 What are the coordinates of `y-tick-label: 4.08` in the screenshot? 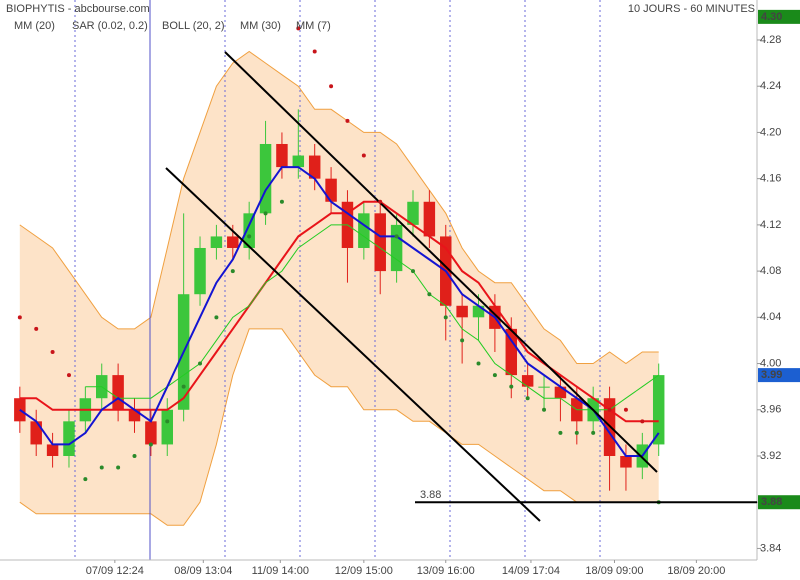 It's located at (770, 271).